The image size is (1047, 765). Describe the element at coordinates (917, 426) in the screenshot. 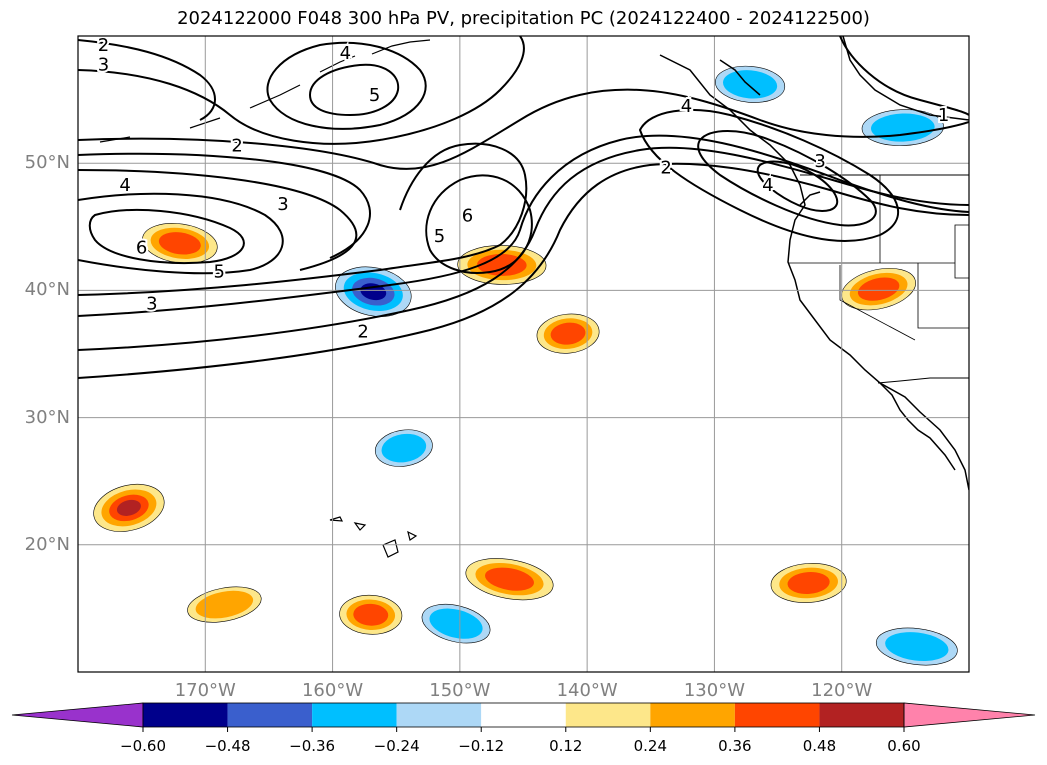

I see `coastline-baja-california` at that location.